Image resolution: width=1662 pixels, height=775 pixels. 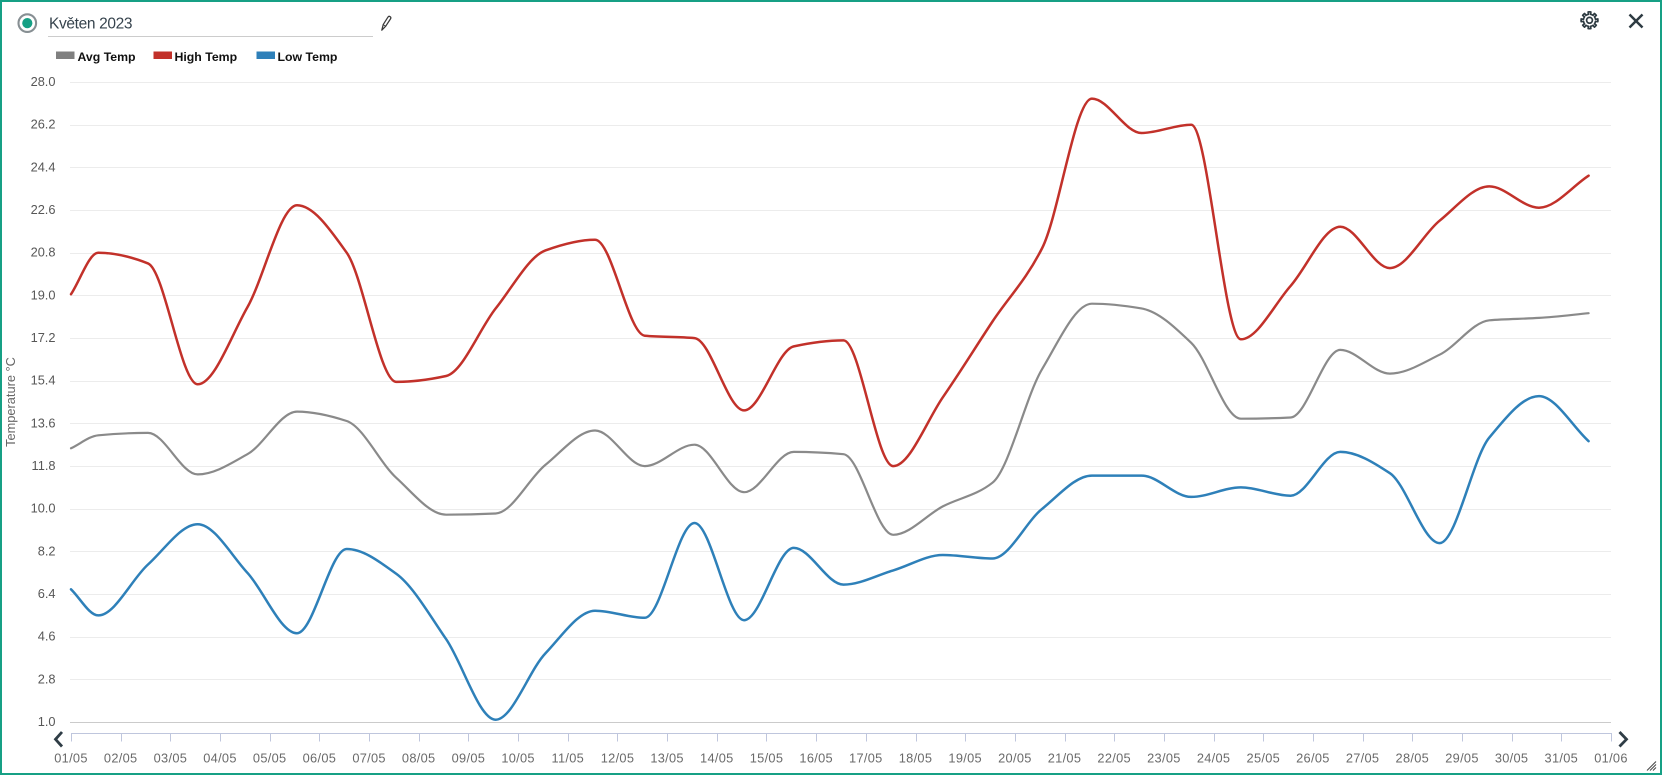 I want to click on svg-text: 17/05, so click(x=866, y=758).